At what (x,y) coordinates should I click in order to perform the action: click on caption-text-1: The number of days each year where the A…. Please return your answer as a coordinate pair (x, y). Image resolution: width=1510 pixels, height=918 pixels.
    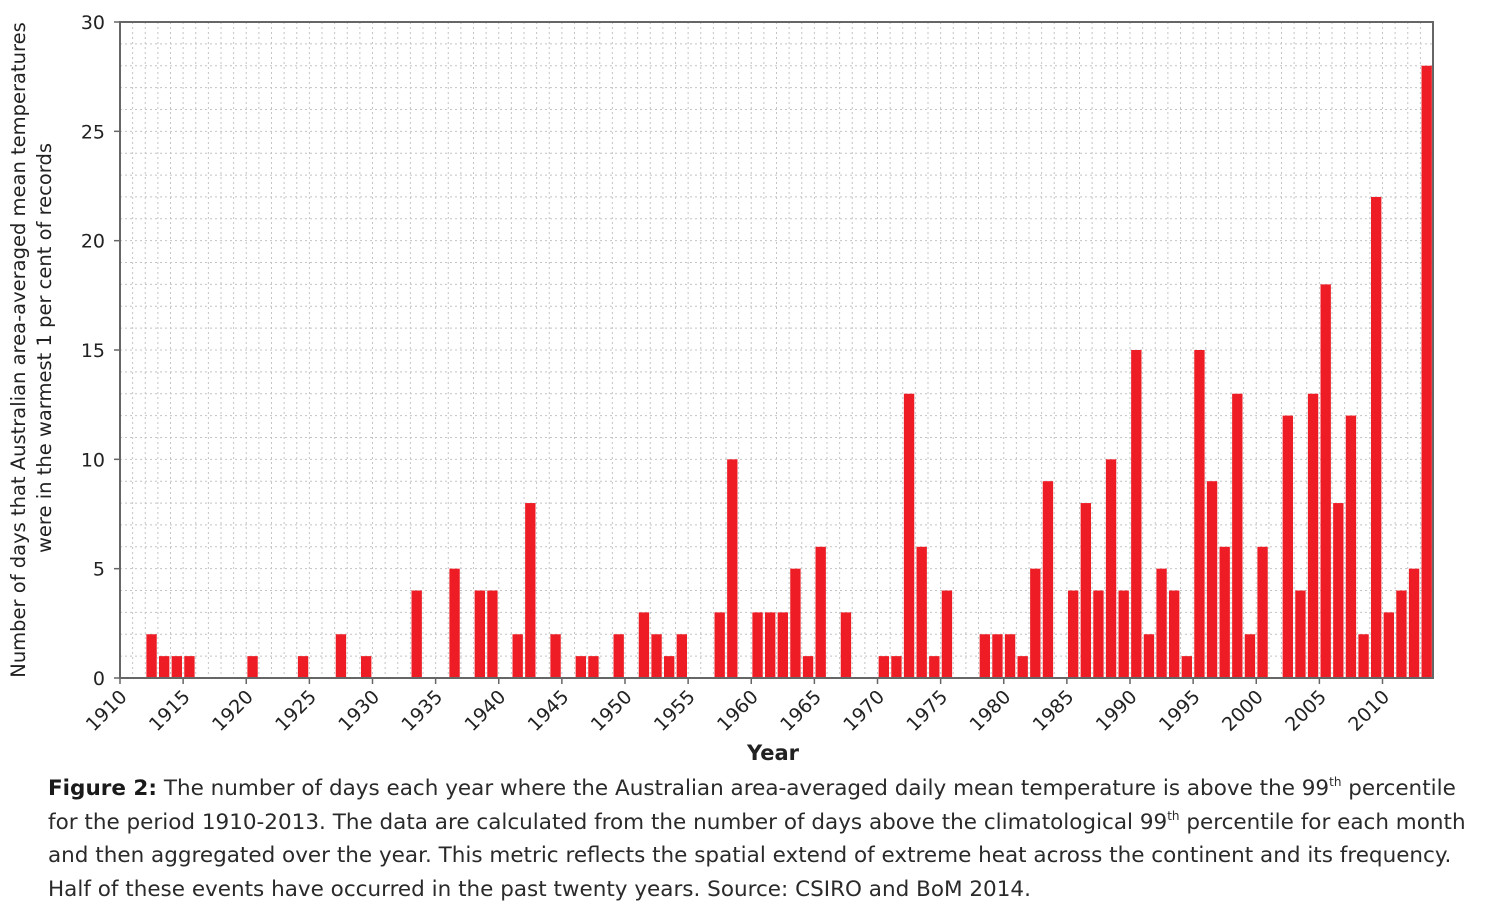
    Looking at the image, I should click on (743, 788).